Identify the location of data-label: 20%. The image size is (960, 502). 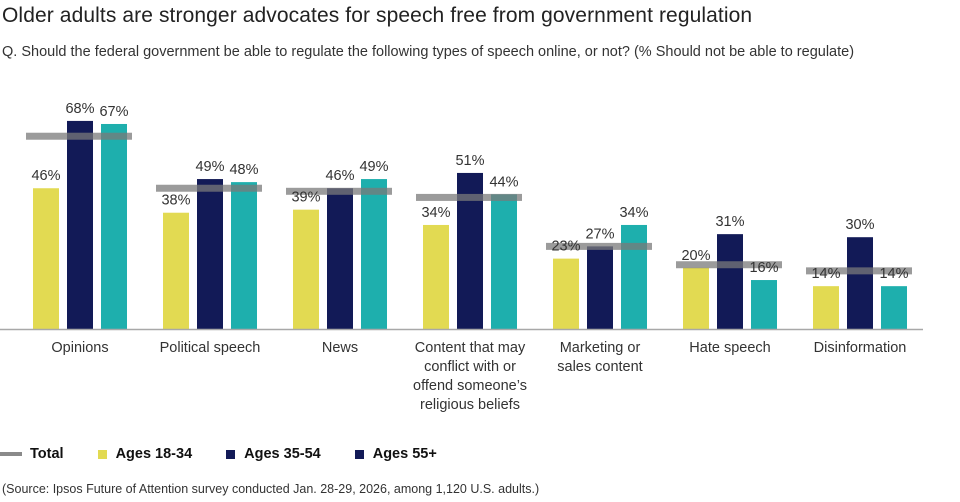
(695, 256).